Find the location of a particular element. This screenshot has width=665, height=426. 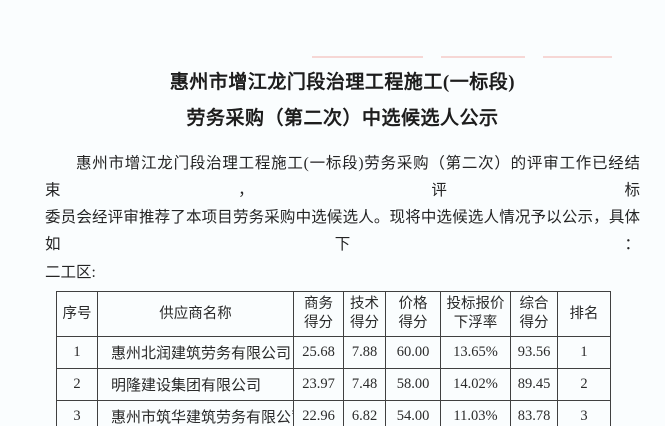

table-row: 1 惠州北润建筑劳务有限公司 25.68 7.88 60.00 13.65% 93.56 1 is located at coordinates (333, 352).